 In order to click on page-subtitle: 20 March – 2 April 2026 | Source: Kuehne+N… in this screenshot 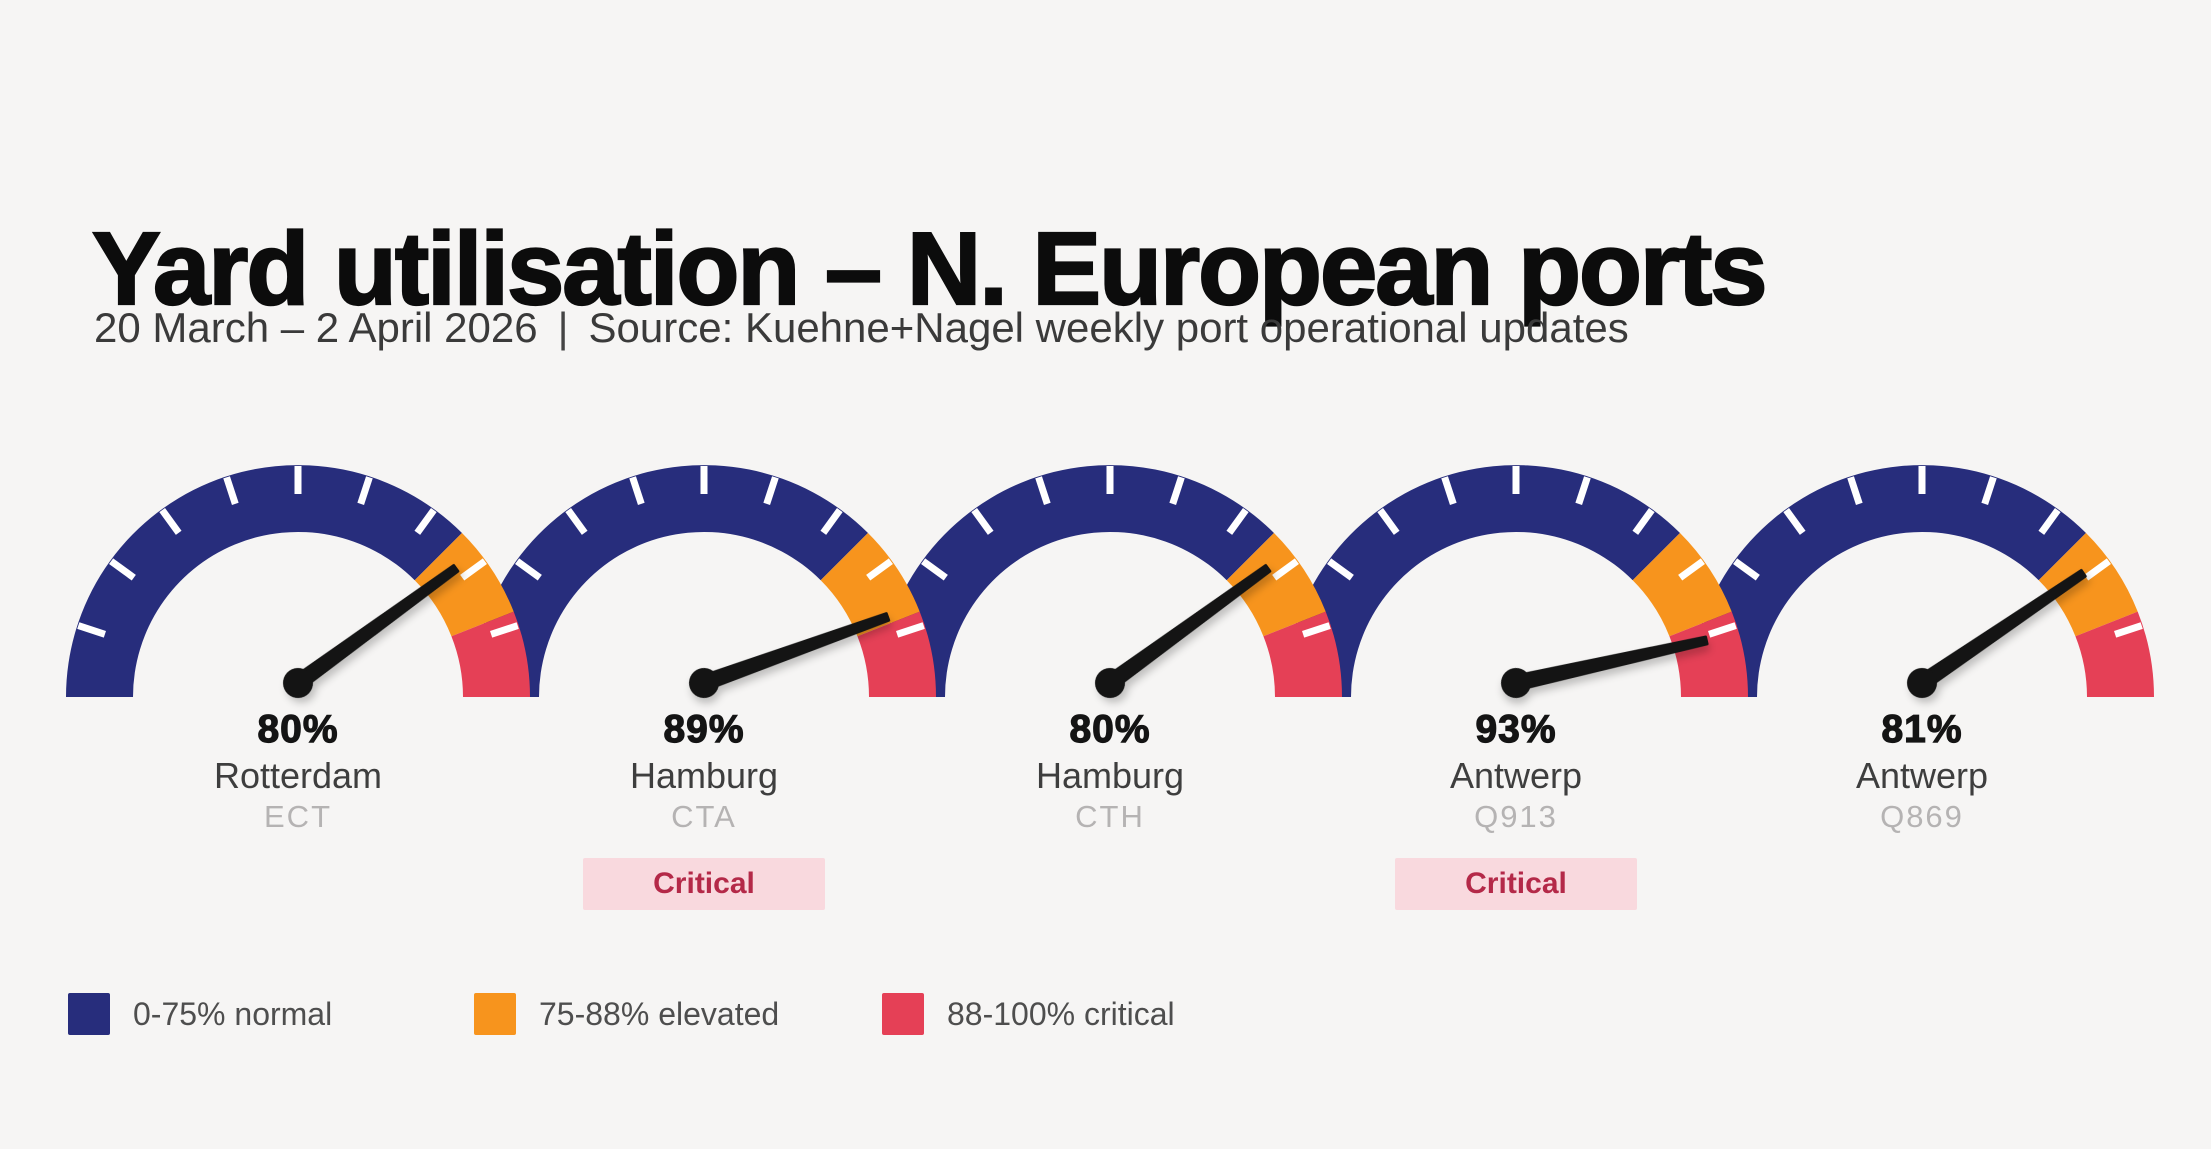, I will do `click(861, 328)`.